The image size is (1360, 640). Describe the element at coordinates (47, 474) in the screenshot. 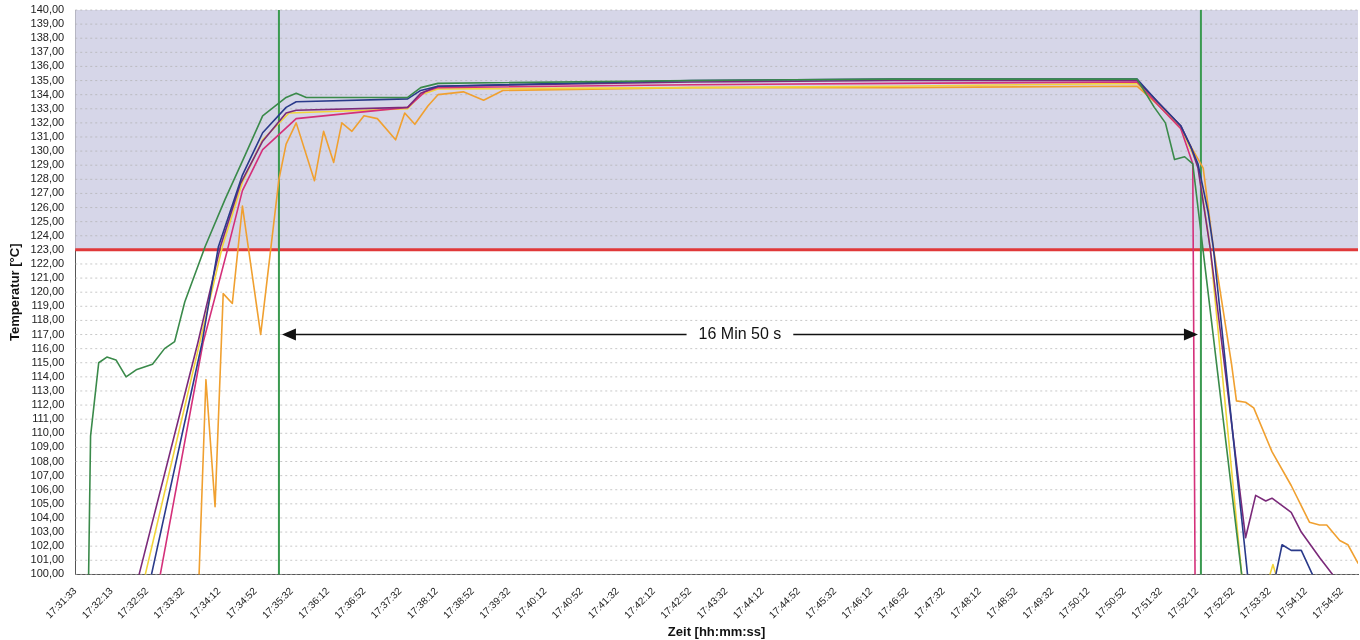

I see `y-tick-label: 107,00` at that location.